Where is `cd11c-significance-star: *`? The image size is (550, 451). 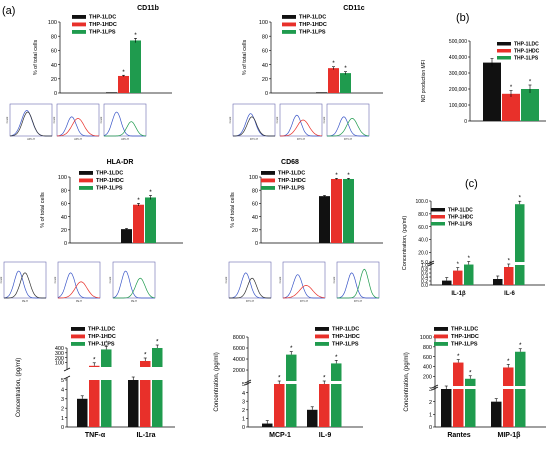 cd11c-significance-star: * is located at coordinates (333, 63).